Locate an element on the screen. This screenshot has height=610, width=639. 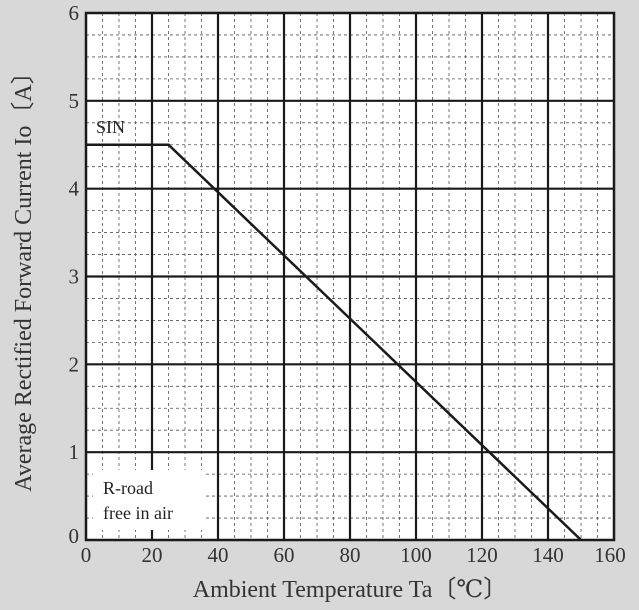
x-tick-label: 0 is located at coordinates (86, 555).